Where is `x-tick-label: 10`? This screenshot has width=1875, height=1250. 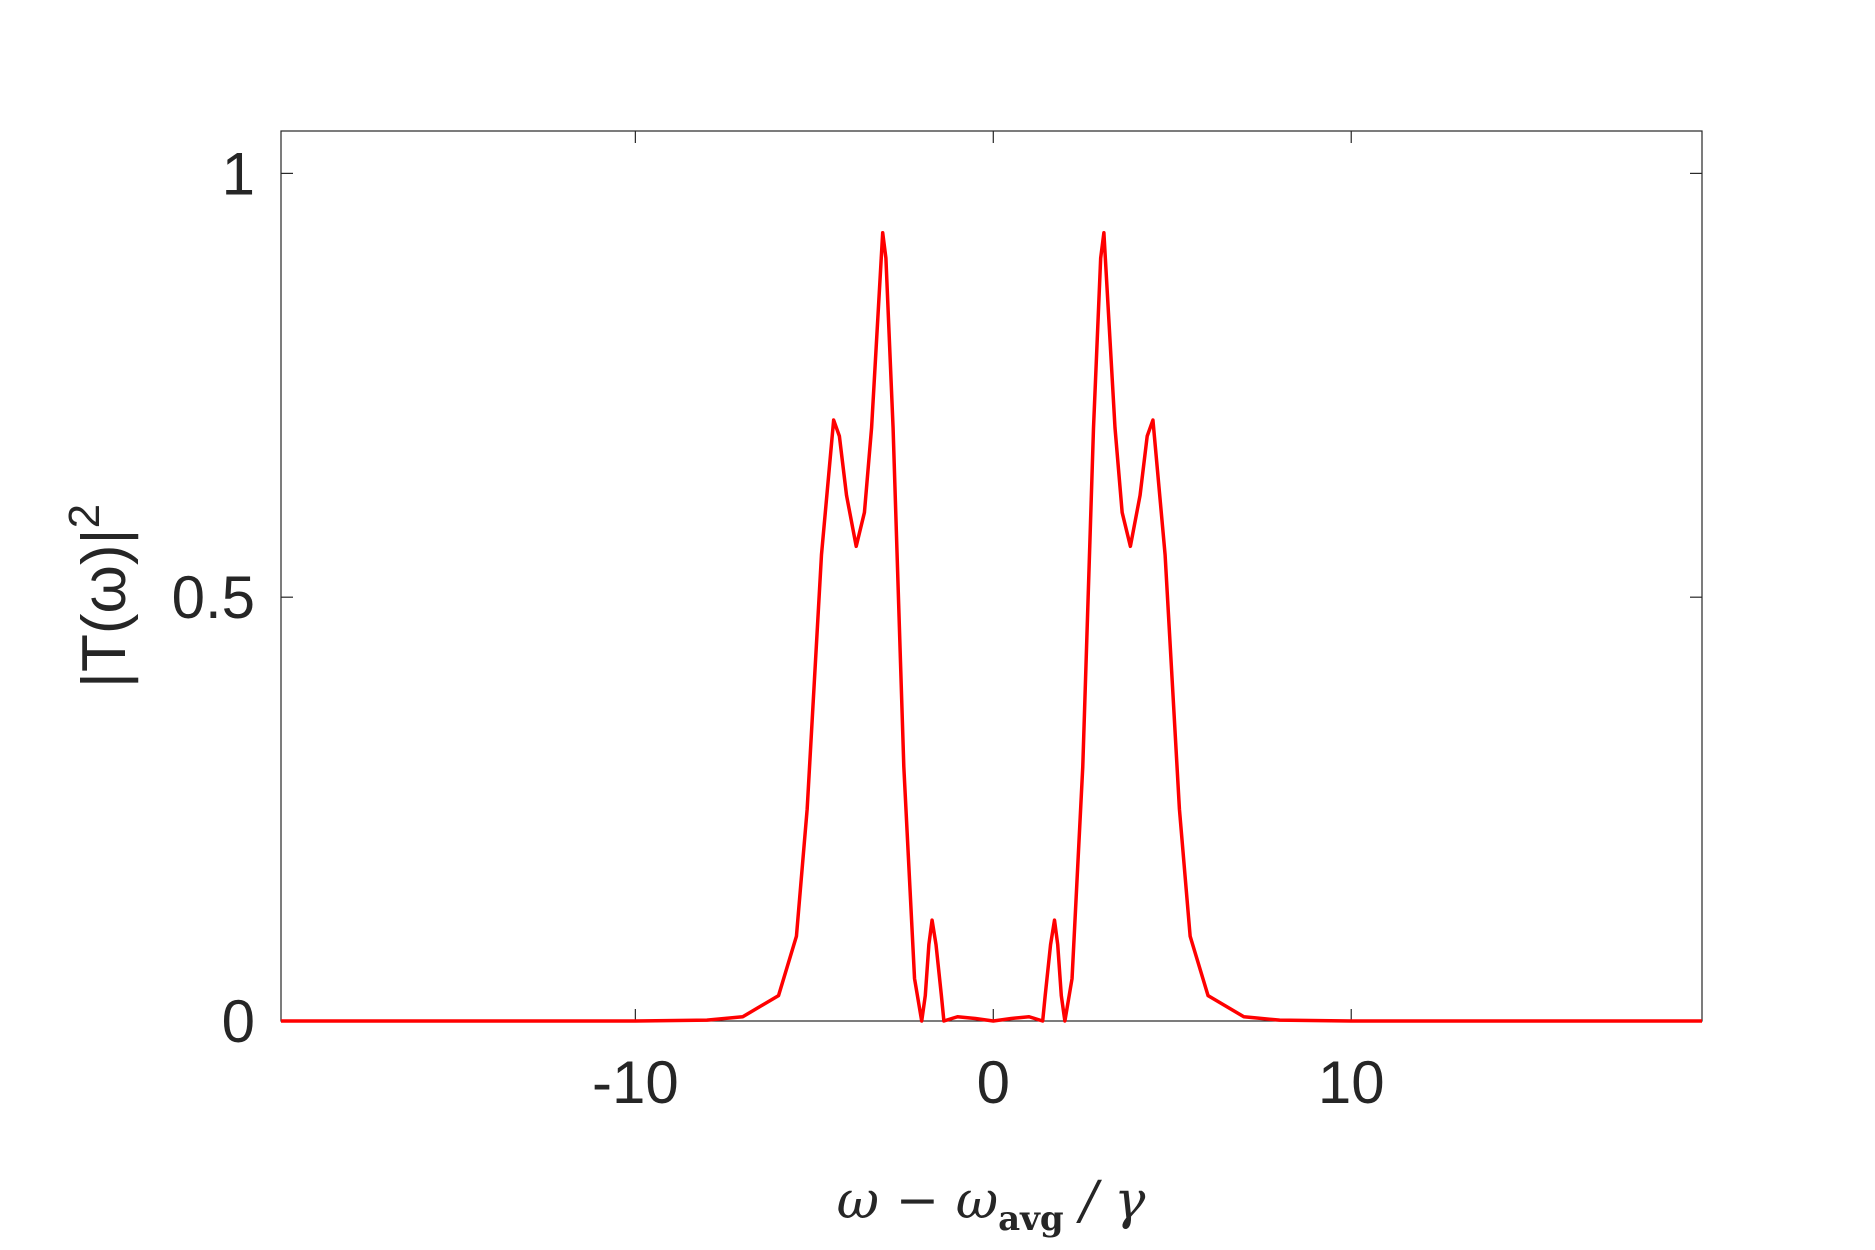
x-tick-label: 10 is located at coordinates (1351, 1082).